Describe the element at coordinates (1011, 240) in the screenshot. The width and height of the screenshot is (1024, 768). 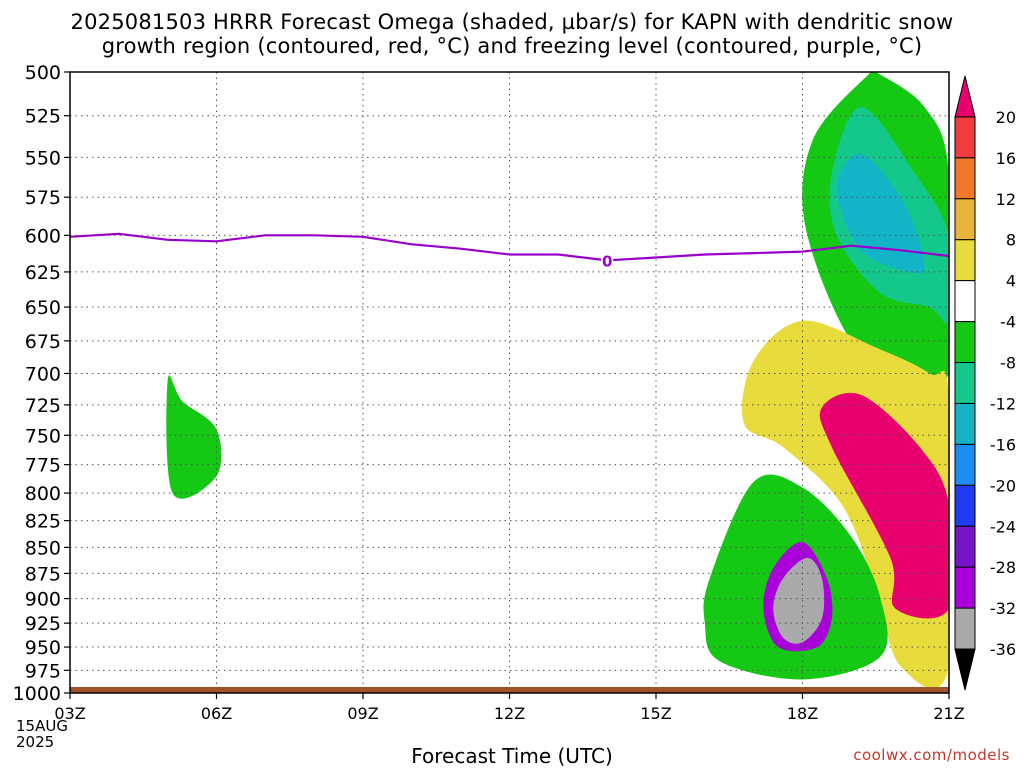
I see `colorbar-label-8: 8` at that location.